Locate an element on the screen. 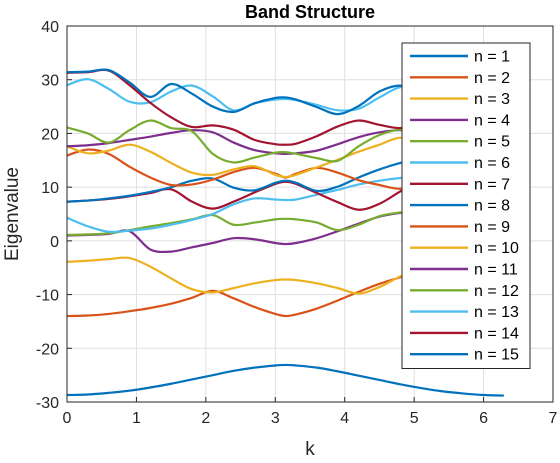 The width and height of the screenshot is (560, 463). legend-label-8: n = 8 is located at coordinates (492, 206).